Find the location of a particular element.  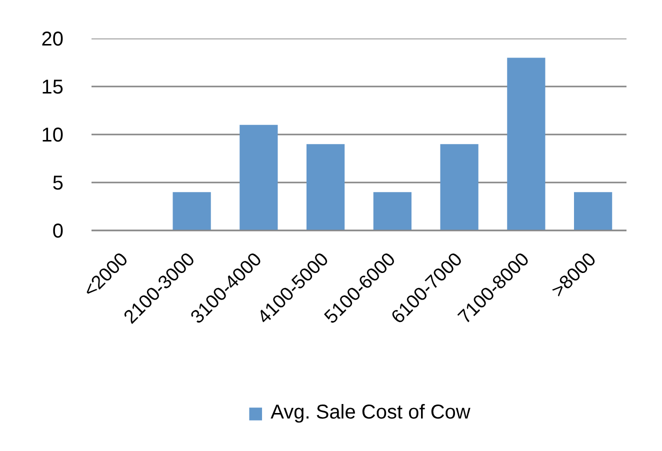

y-tick-label: 5 is located at coordinates (58, 183).